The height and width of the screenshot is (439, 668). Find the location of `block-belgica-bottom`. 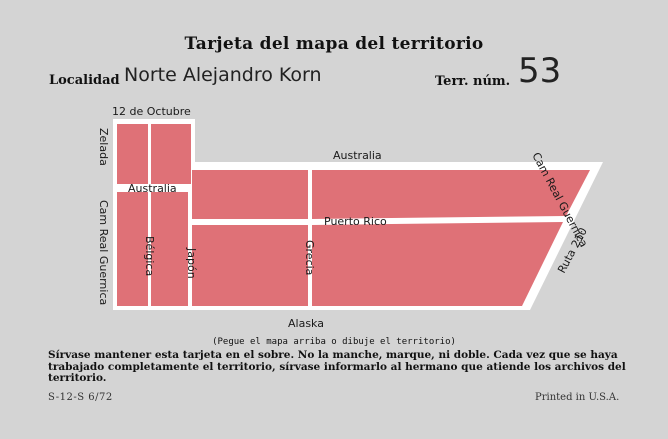

block-belgica-bottom is located at coordinates (169, 249).